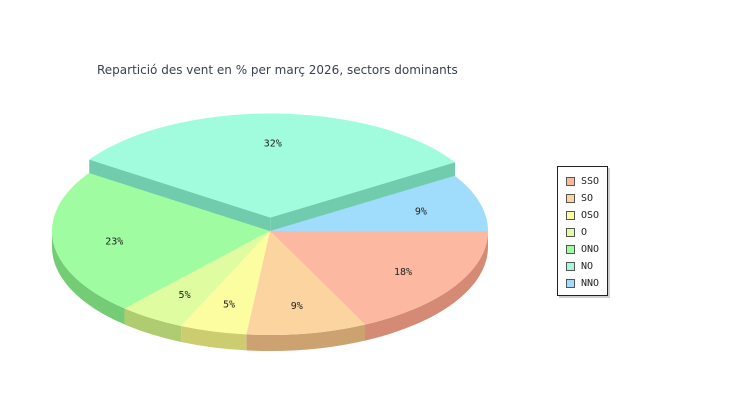 Image resolution: width=750 pixels, height=400 pixels. I want to click on pie-data-label-oso: 5%, so click(229, 304).